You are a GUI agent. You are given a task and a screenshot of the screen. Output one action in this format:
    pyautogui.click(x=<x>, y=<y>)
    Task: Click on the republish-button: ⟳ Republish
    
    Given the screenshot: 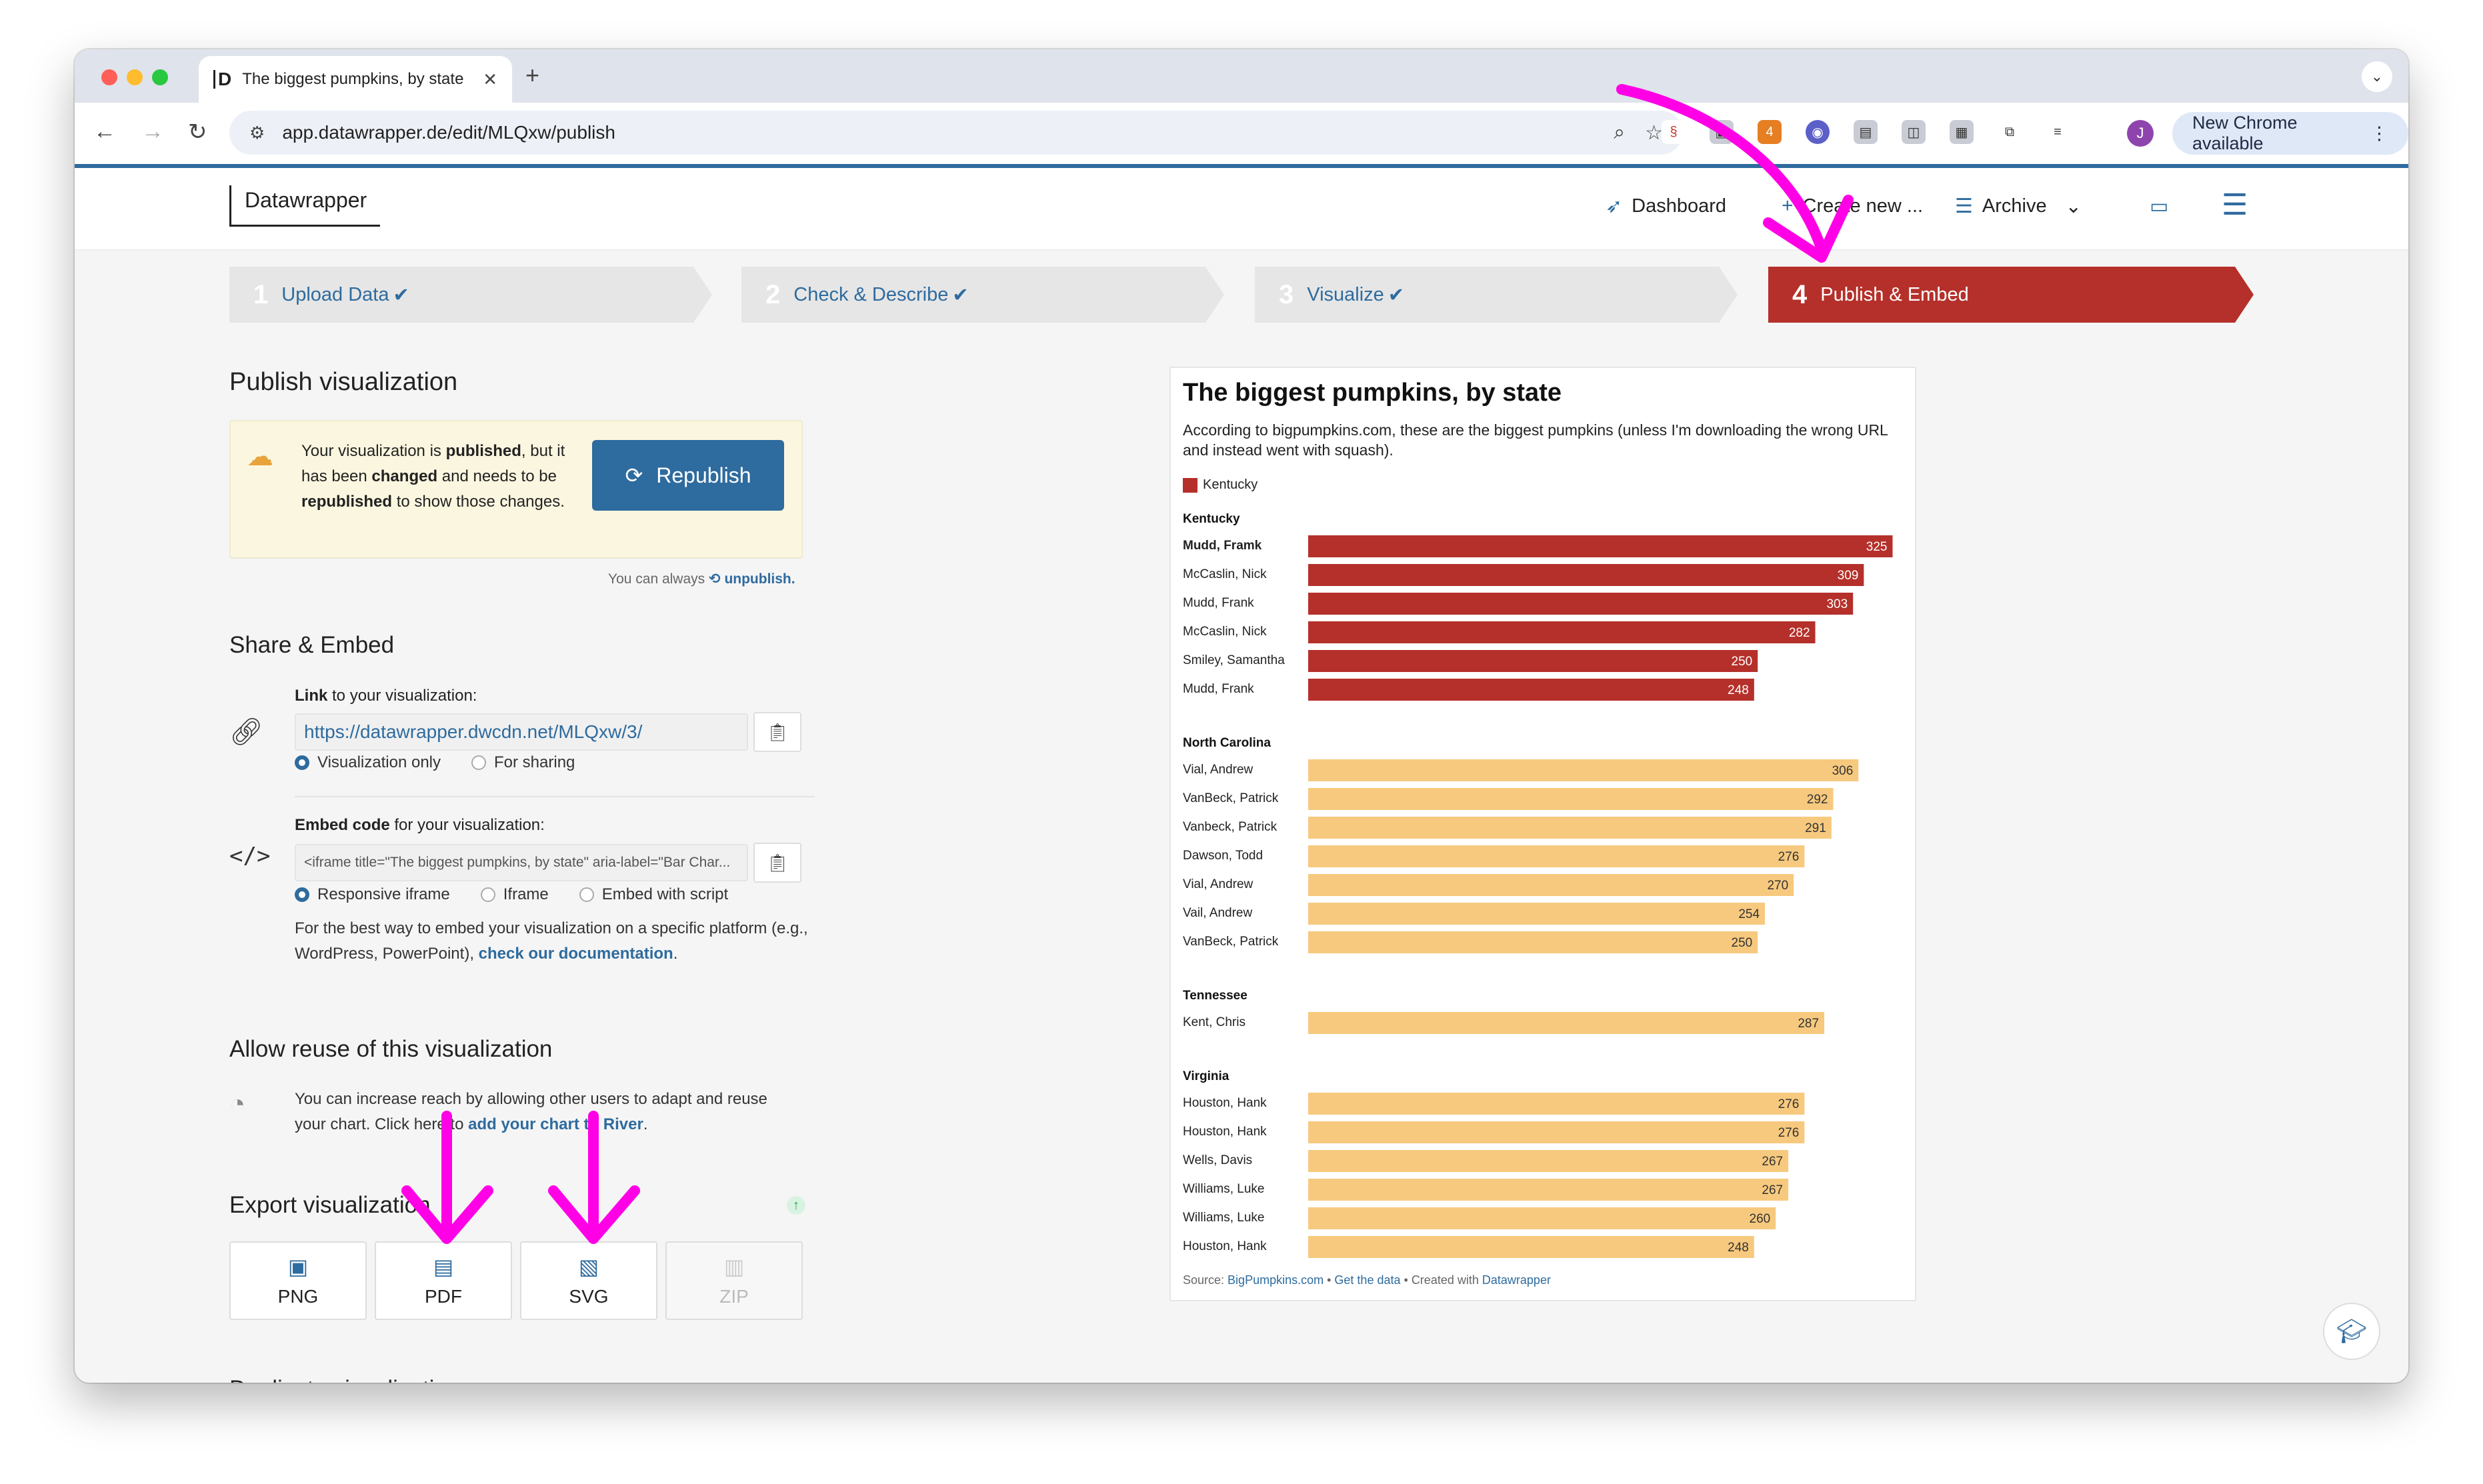 What is the action you would take?
    pyautogui.click(x=688, y=475)
    